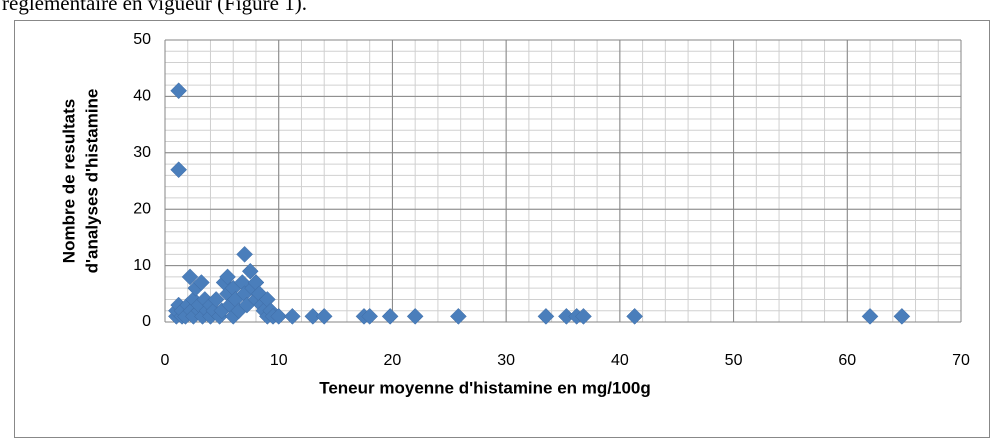 The height and width of the screenshot is (446, 993). What do you see at coordinates (734, 360) in the screenshot?
I see `x-tick-label: 50` at bounding box center [734, 360].